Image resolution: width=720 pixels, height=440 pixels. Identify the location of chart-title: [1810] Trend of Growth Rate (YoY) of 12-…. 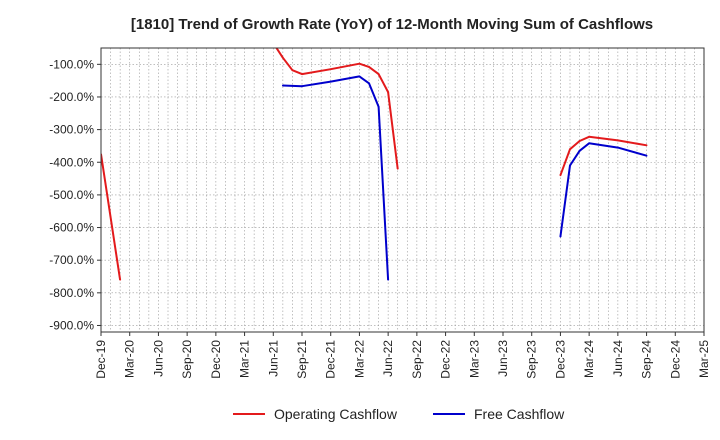
(392, 24).